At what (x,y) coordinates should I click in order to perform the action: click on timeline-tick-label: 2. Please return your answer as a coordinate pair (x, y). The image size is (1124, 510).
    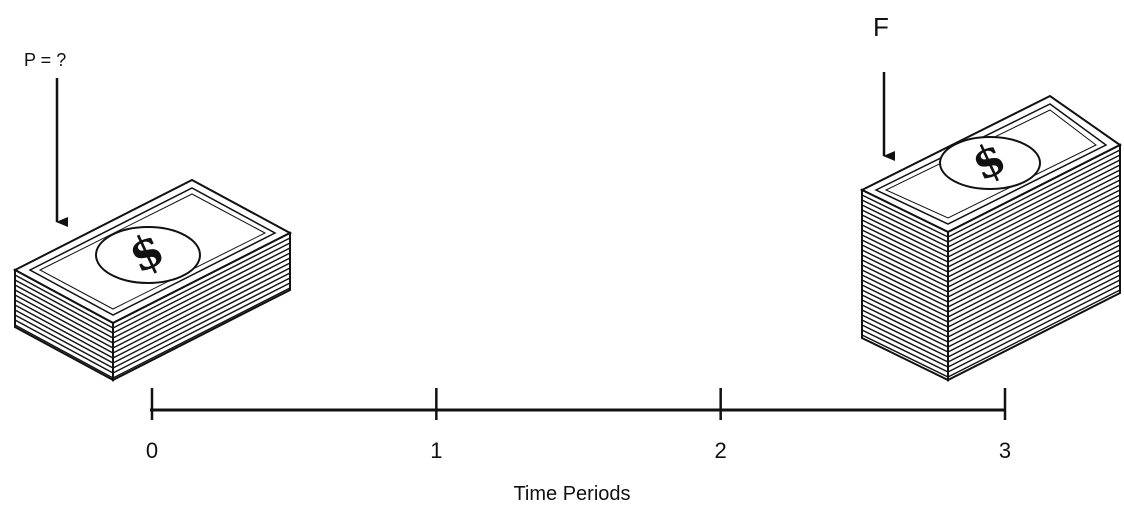
    Looking at the image, I should click on (721, 450).